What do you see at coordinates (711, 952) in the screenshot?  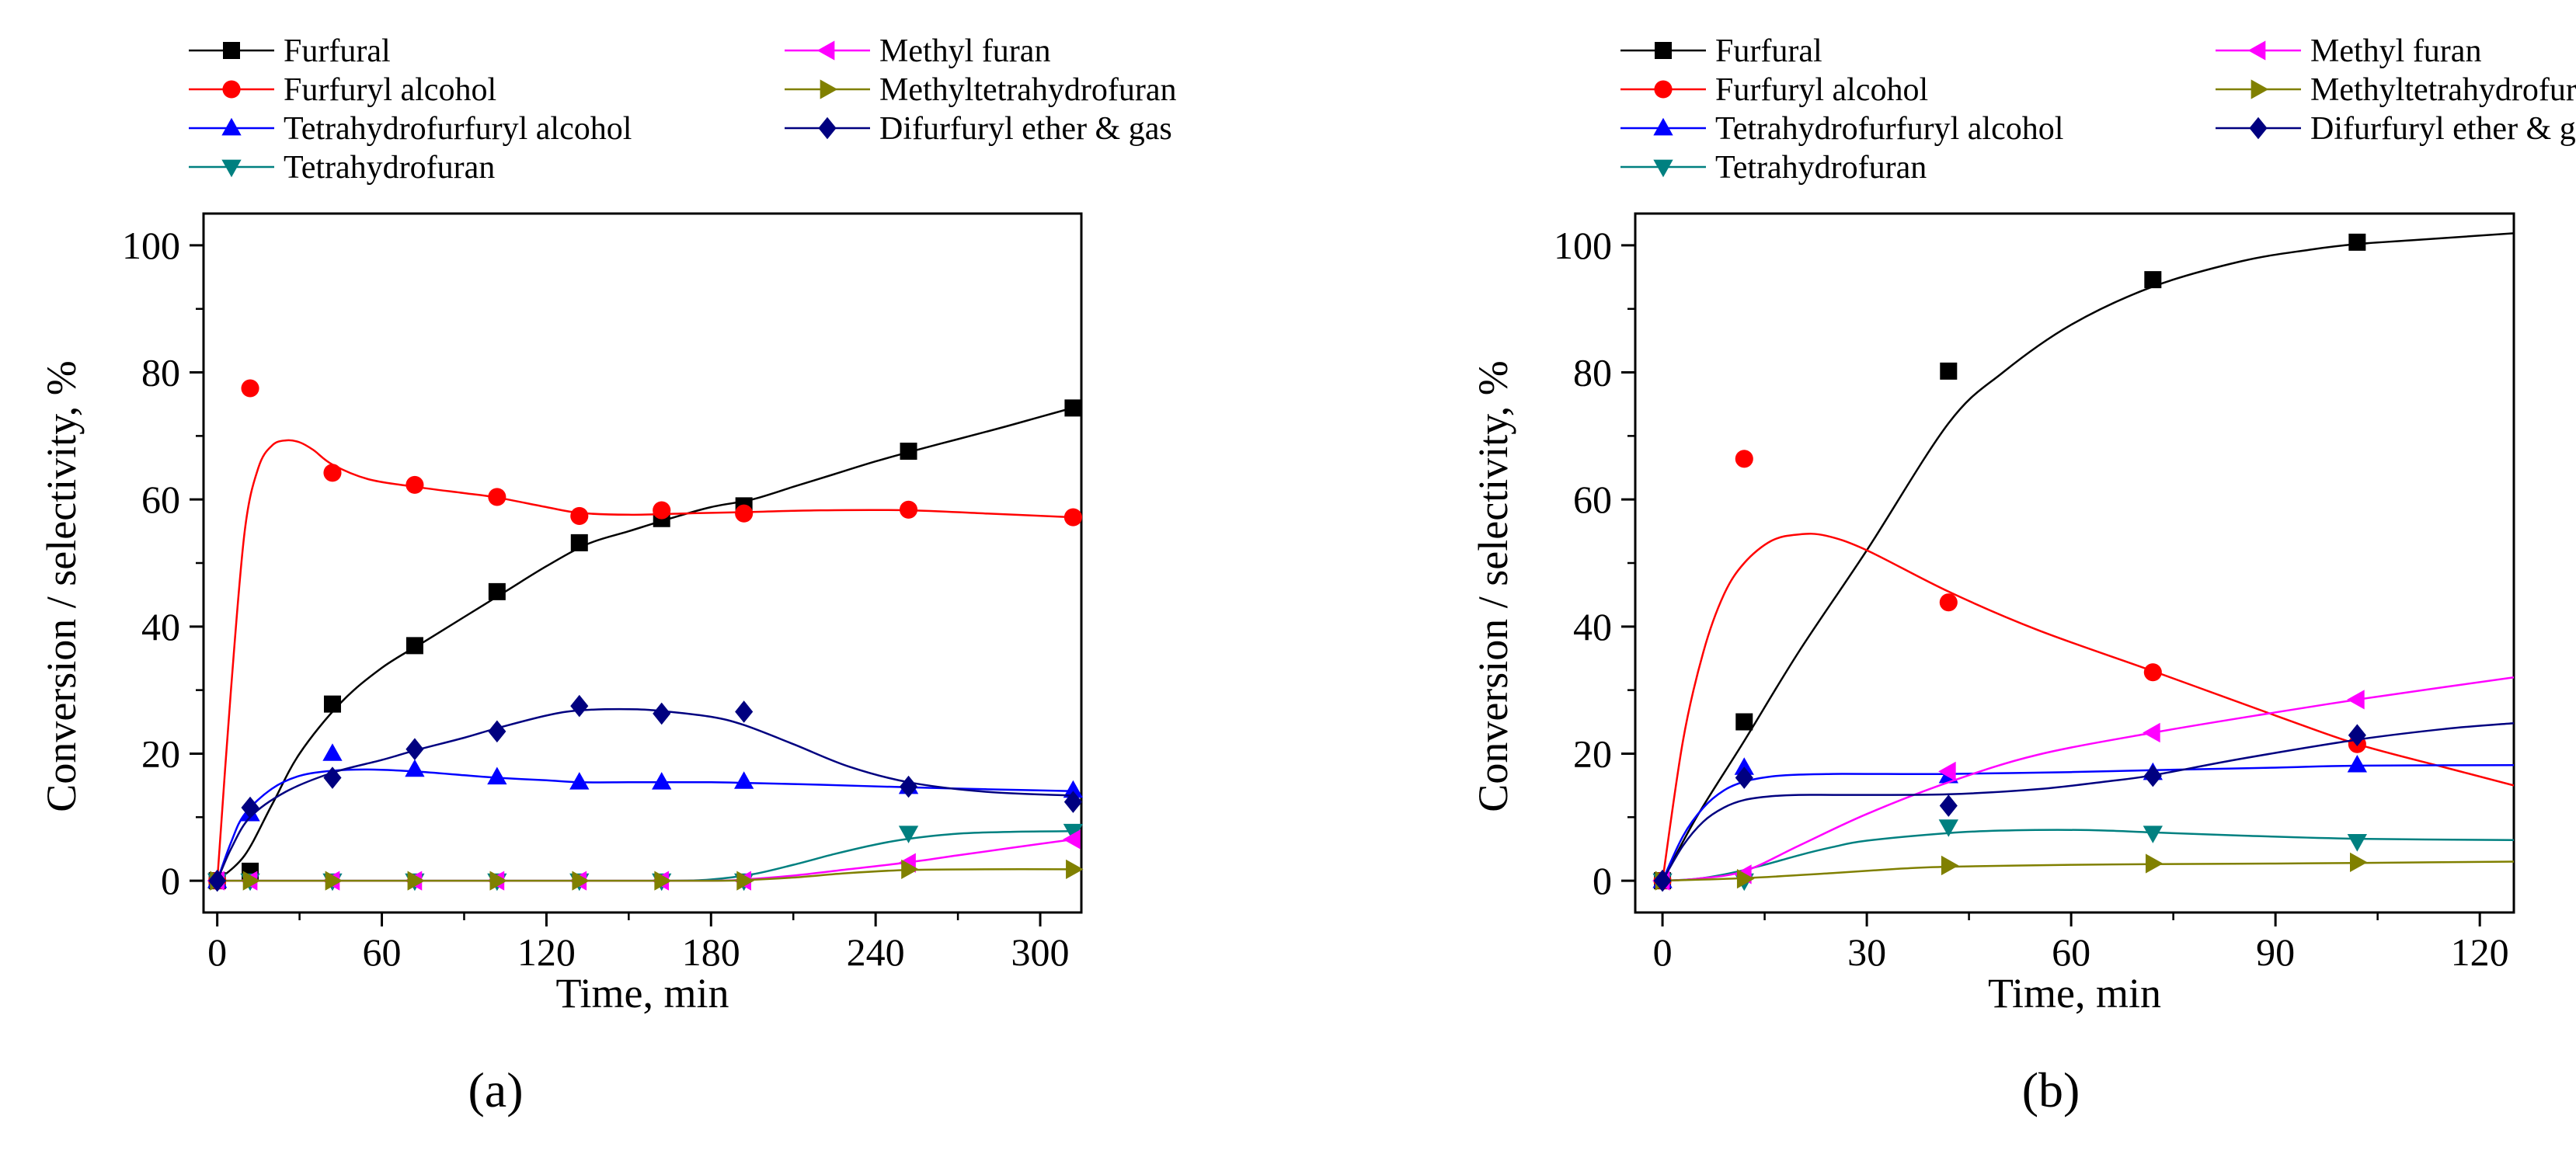 I see `x-tick-label: 180` at bounding box center [711, 952].